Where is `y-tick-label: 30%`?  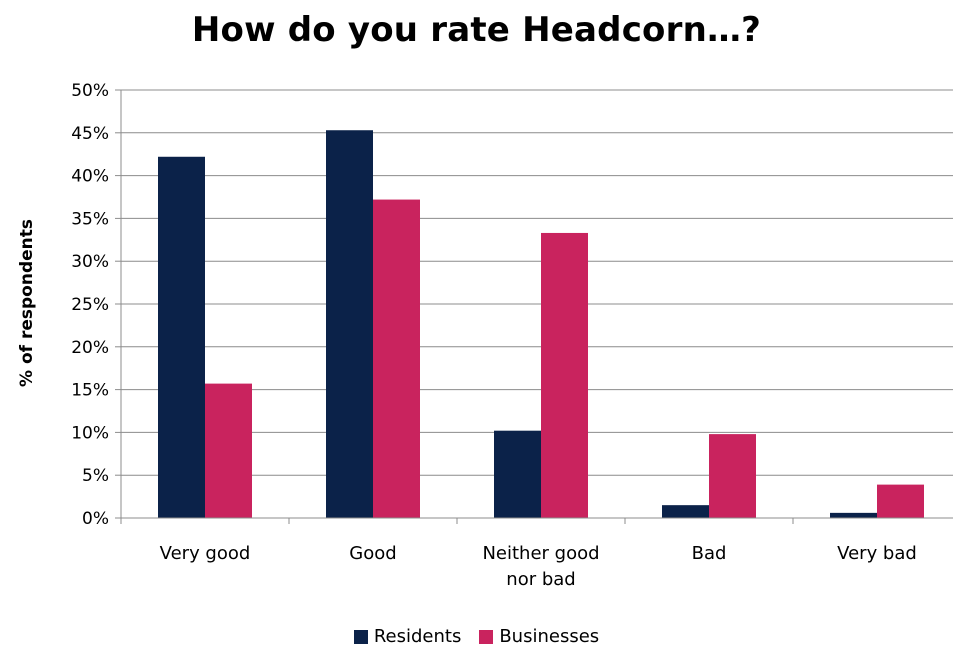
y-tick-label: 30% is located at coordinates (90, 262).